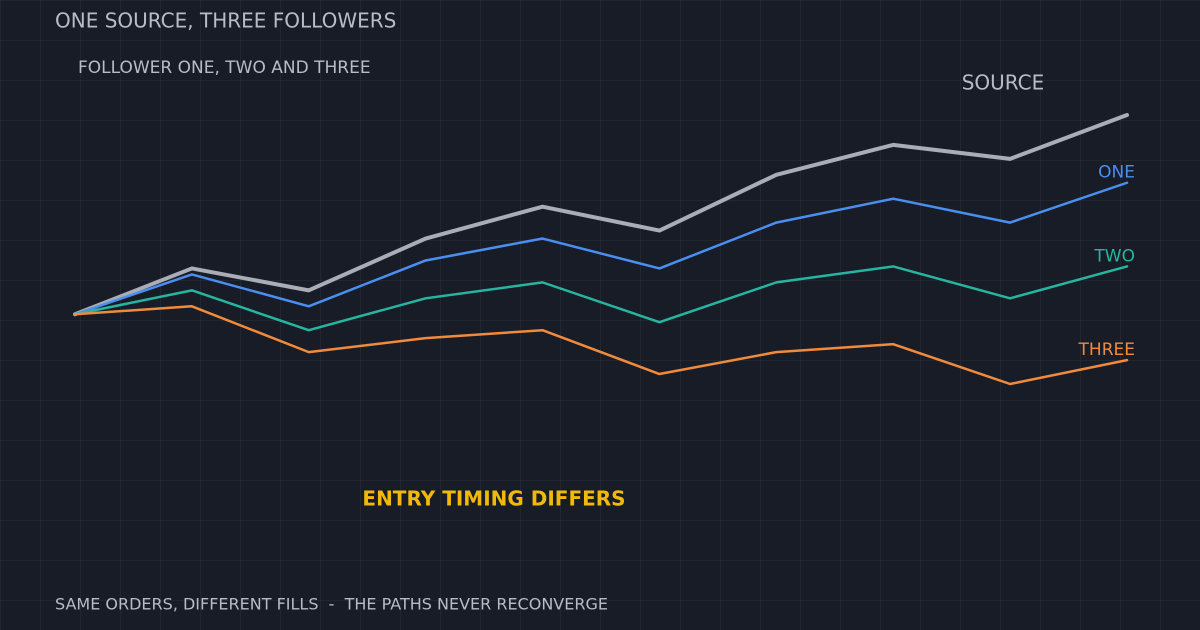 The image size is (1200, 630). I want to click on series-label: ONE, so click(1116, 173).